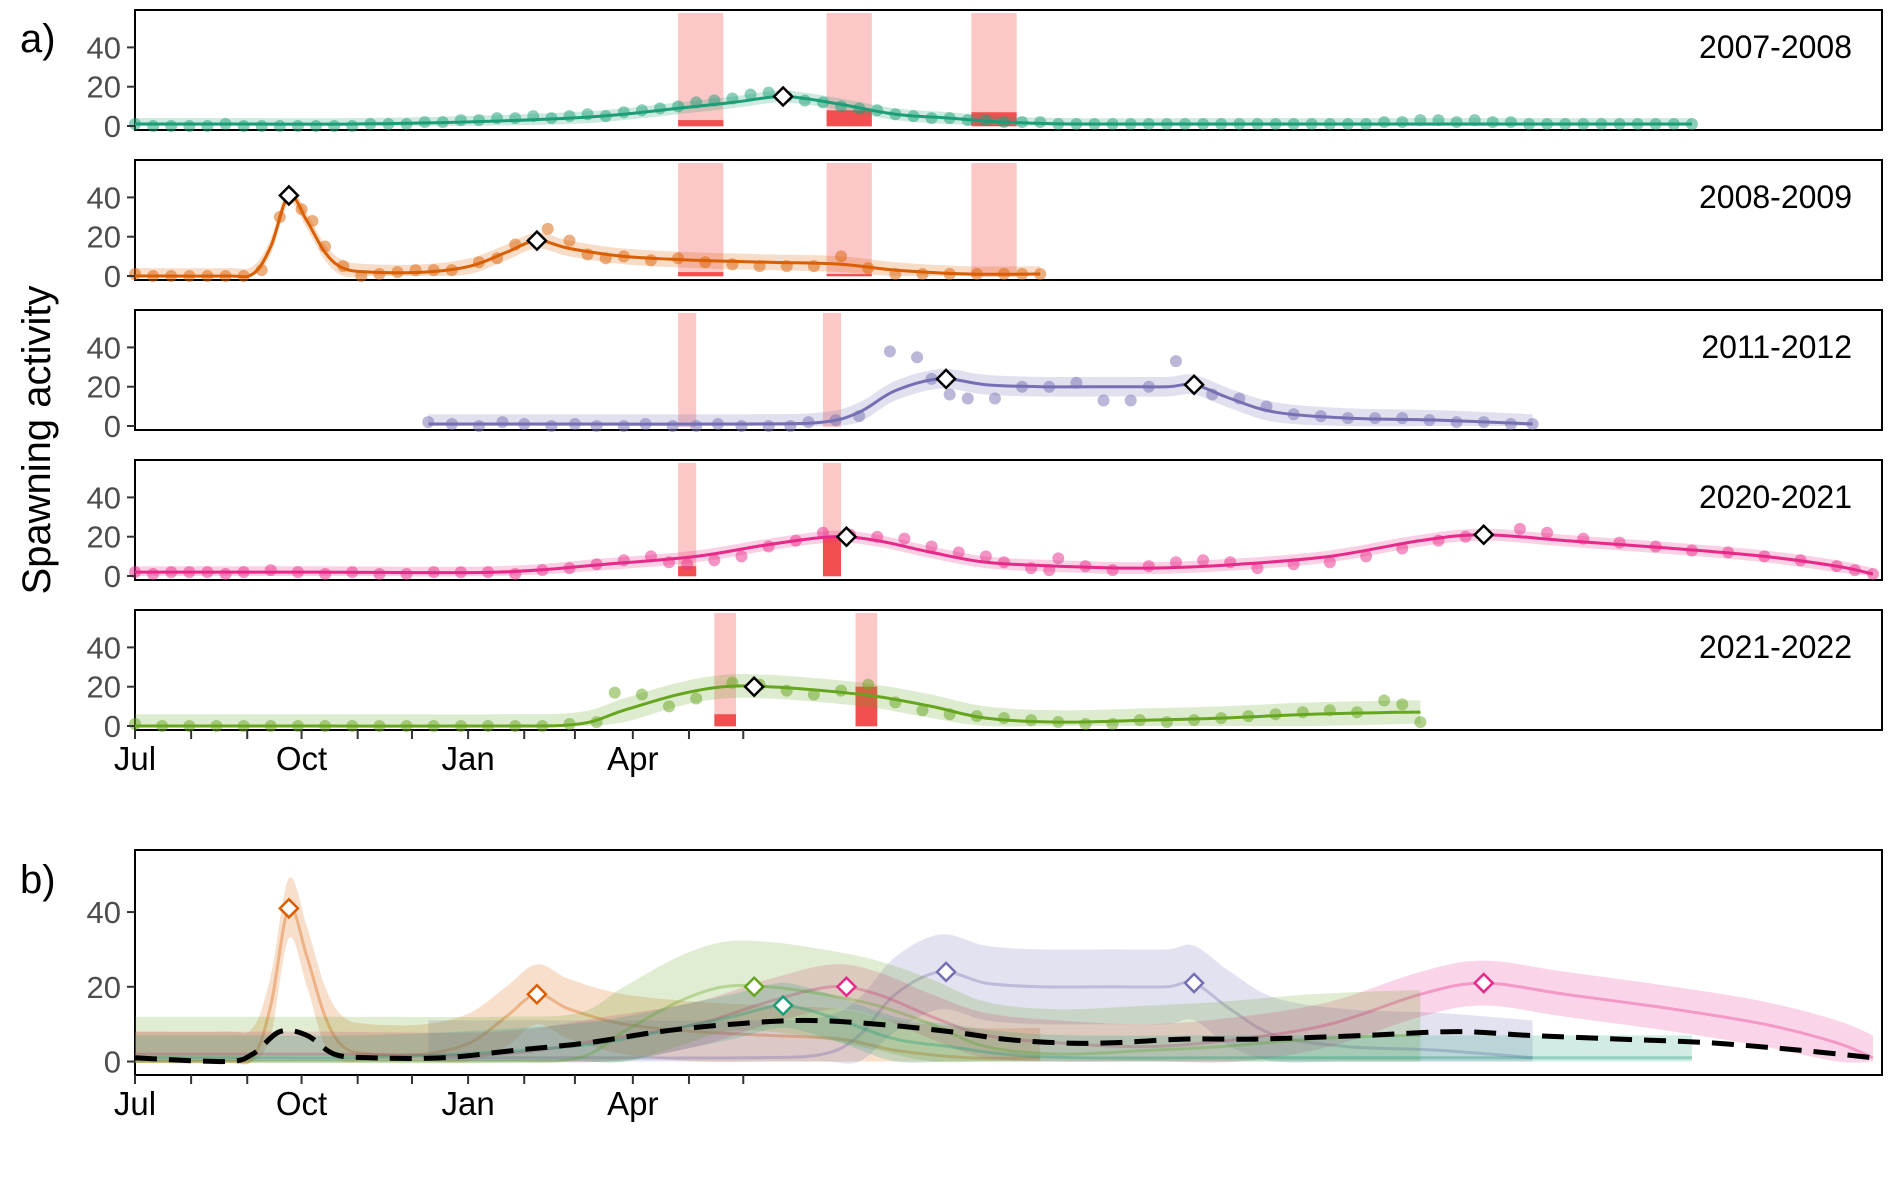  Describe the element at coordinates (587, 236) in the screenshot. I see `smooth-line` at that location.